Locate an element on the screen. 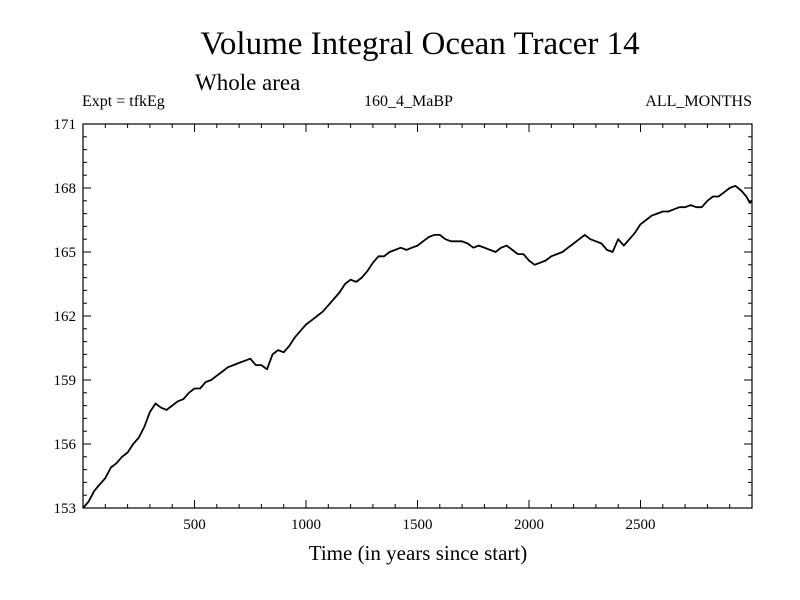 The image size is (800, 600). y-tick-label: 165 is located at coordinates (65, 253).